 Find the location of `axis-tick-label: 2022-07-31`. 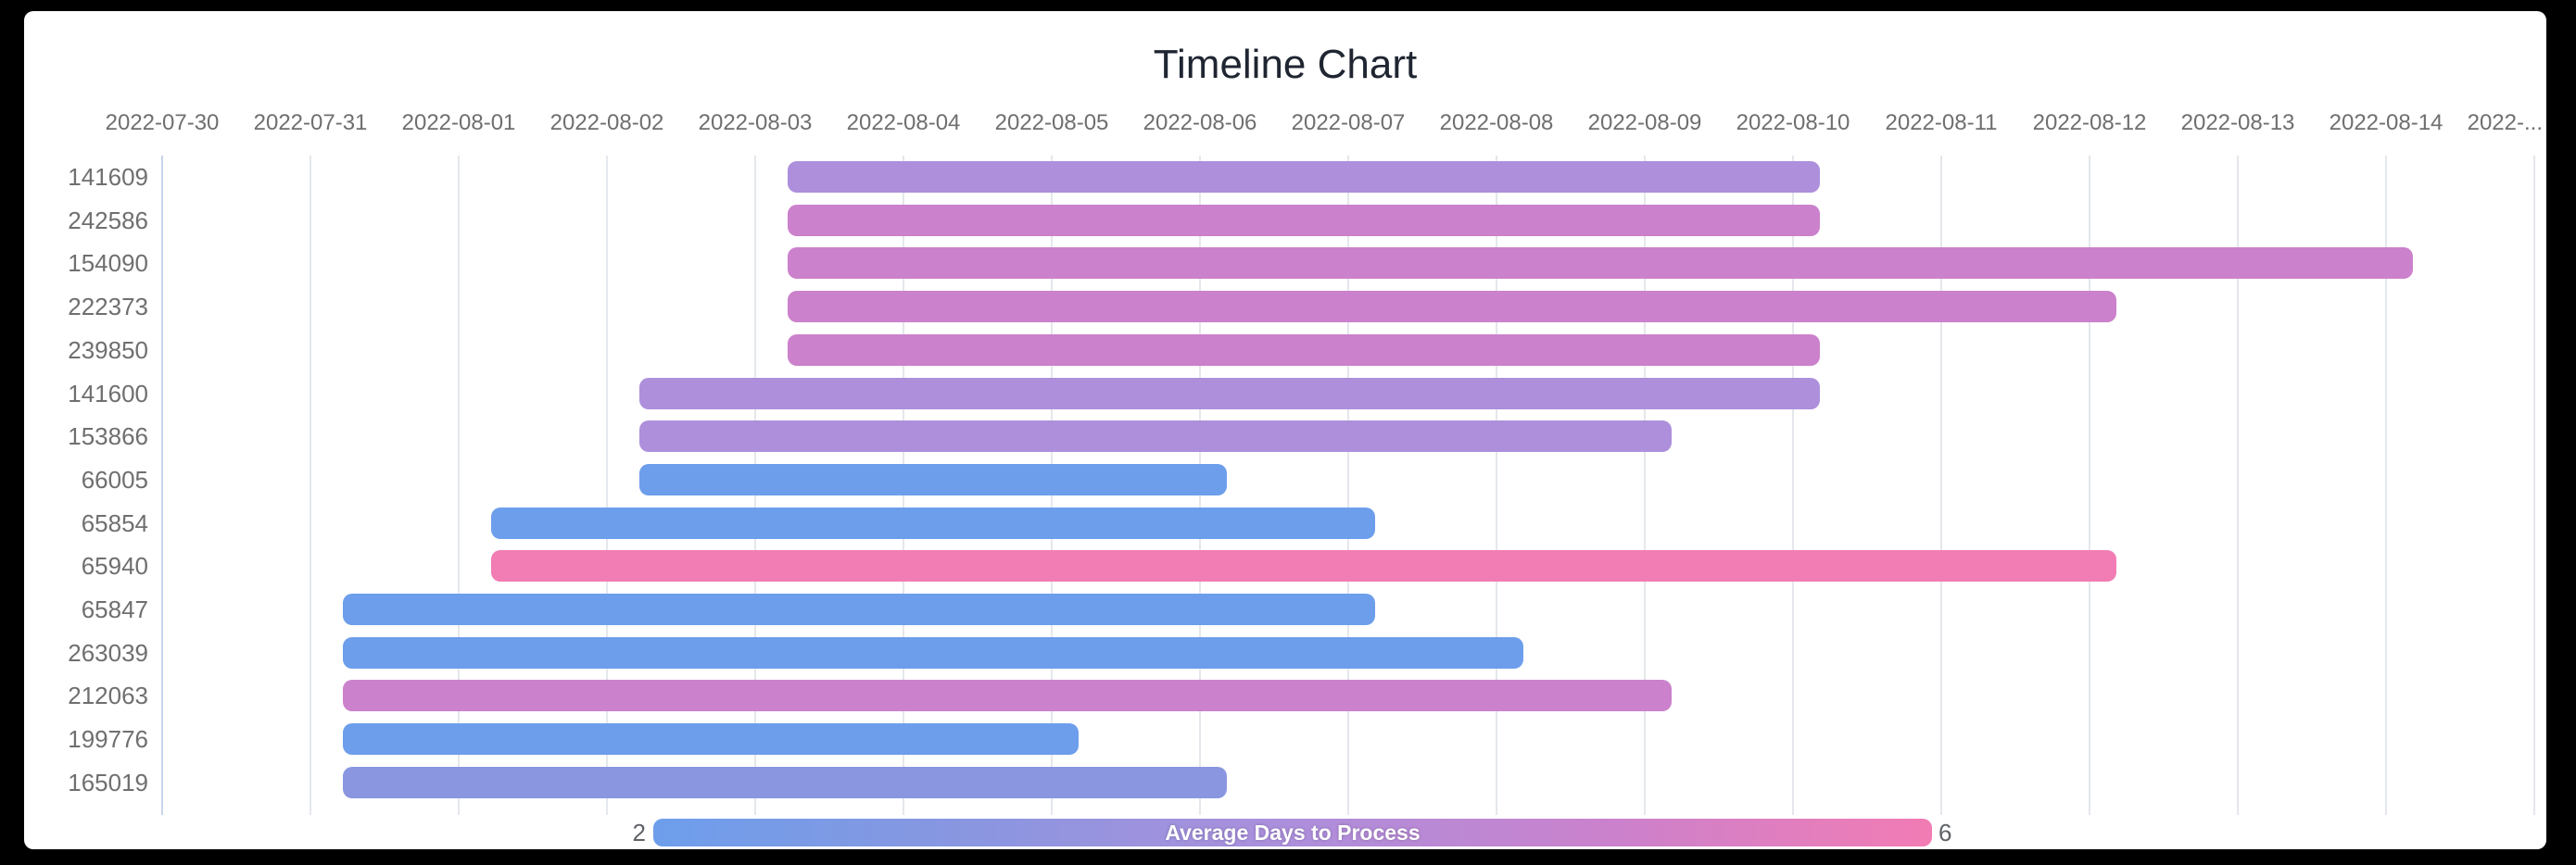

axis-tick-label: 2022-07-31 is located at coordinates (310, 122).